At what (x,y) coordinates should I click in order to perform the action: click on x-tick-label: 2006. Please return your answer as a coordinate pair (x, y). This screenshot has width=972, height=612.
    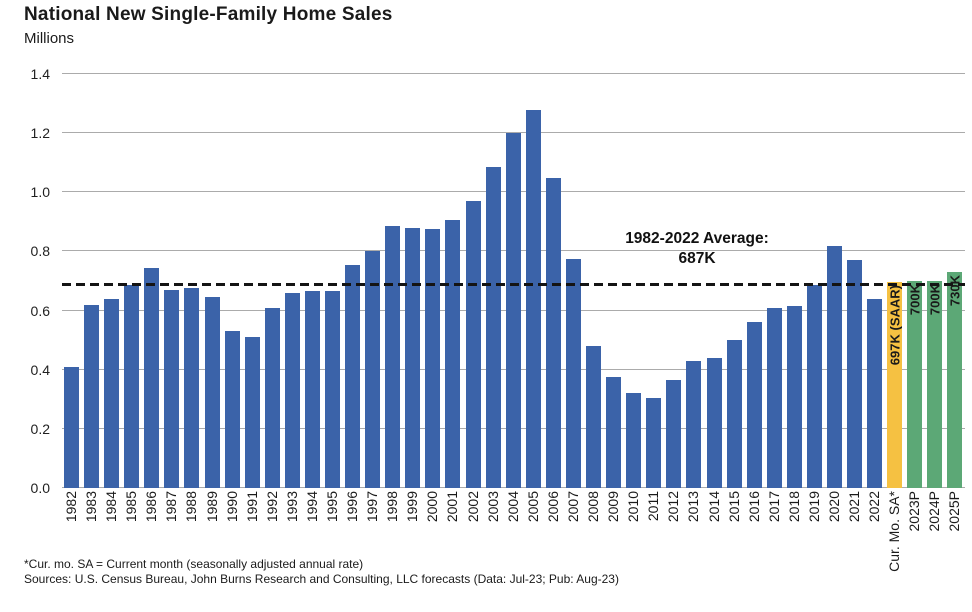
    Looking at the image, I should click on (552, 507).